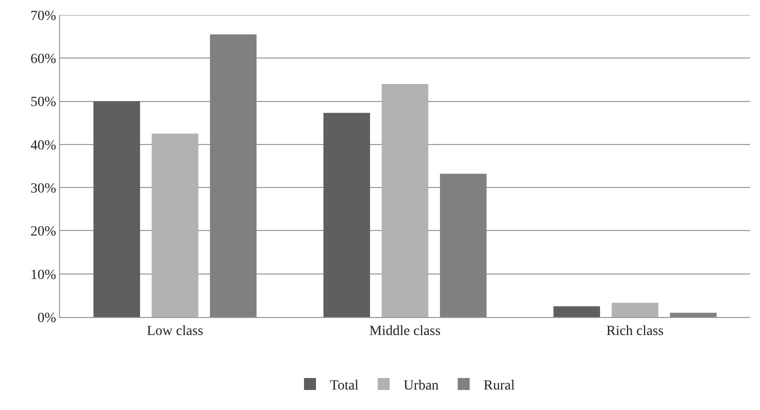 The image size is (760, 410). Describe the element at coordinates (43, 275) in the screenshot. I see `y-tick-label: 10%` at that location.